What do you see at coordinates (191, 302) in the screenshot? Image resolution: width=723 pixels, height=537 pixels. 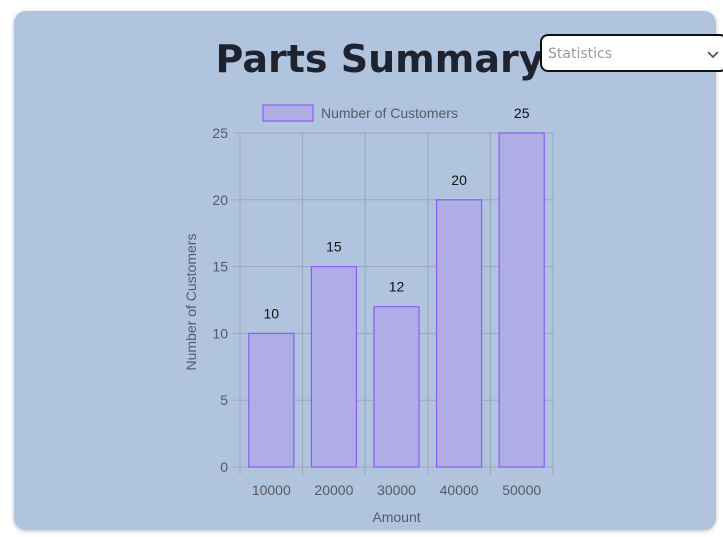 I see `y-axis-title: Number of Customers` at bounding box center [191, 302].